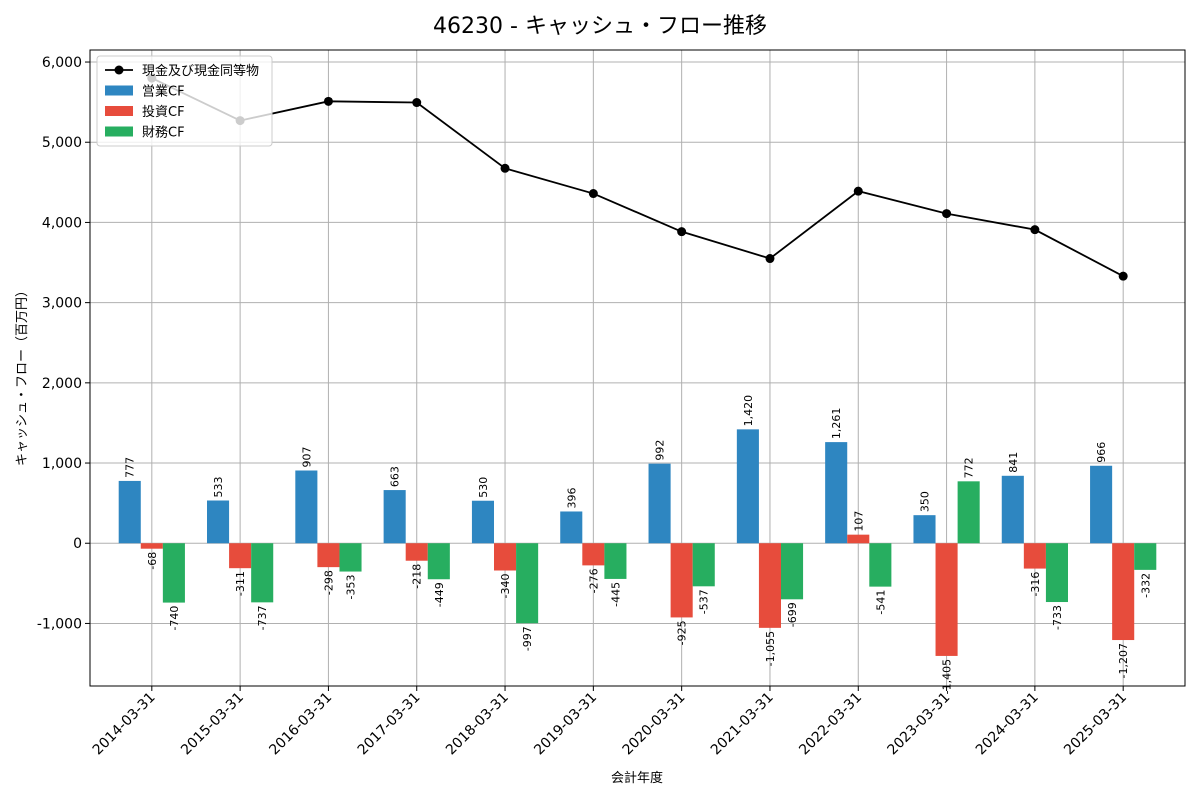 This screenshot has height=800, width=1200. I want to click on bar-value-label: 350, so click(924, 501).